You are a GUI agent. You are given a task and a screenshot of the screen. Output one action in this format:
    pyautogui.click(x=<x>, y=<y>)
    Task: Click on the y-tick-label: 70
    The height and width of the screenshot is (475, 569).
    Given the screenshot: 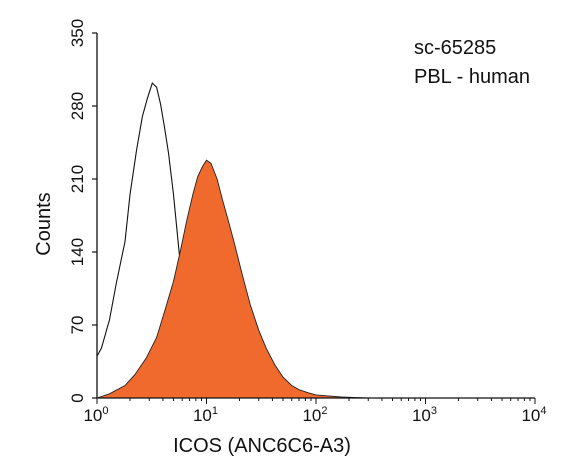 What is the action you would take?
    pyautogui.click(x=77, y=325)
    